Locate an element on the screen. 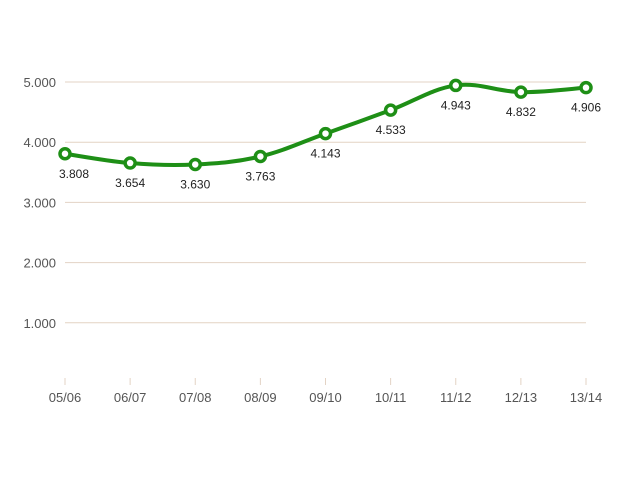 The height and width of the screenshot is (480, 620). y-tick-label: 3.000 is located at coordinates (39, 202).